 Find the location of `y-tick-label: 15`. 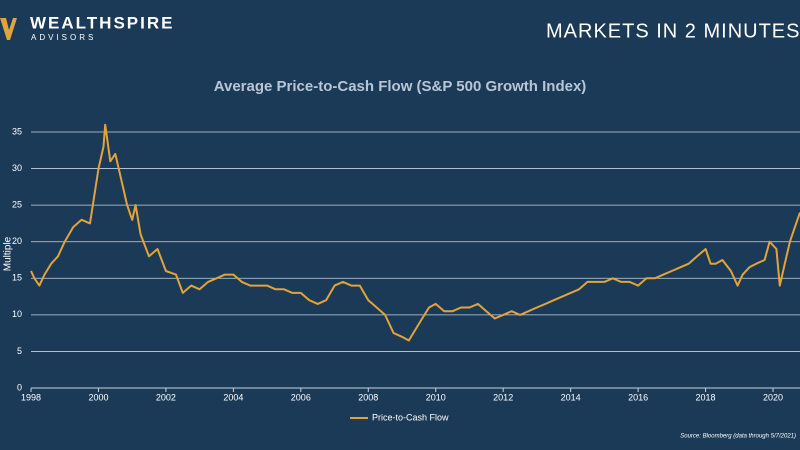

y-tick-label: 15 is located at coordinates (17, 278).